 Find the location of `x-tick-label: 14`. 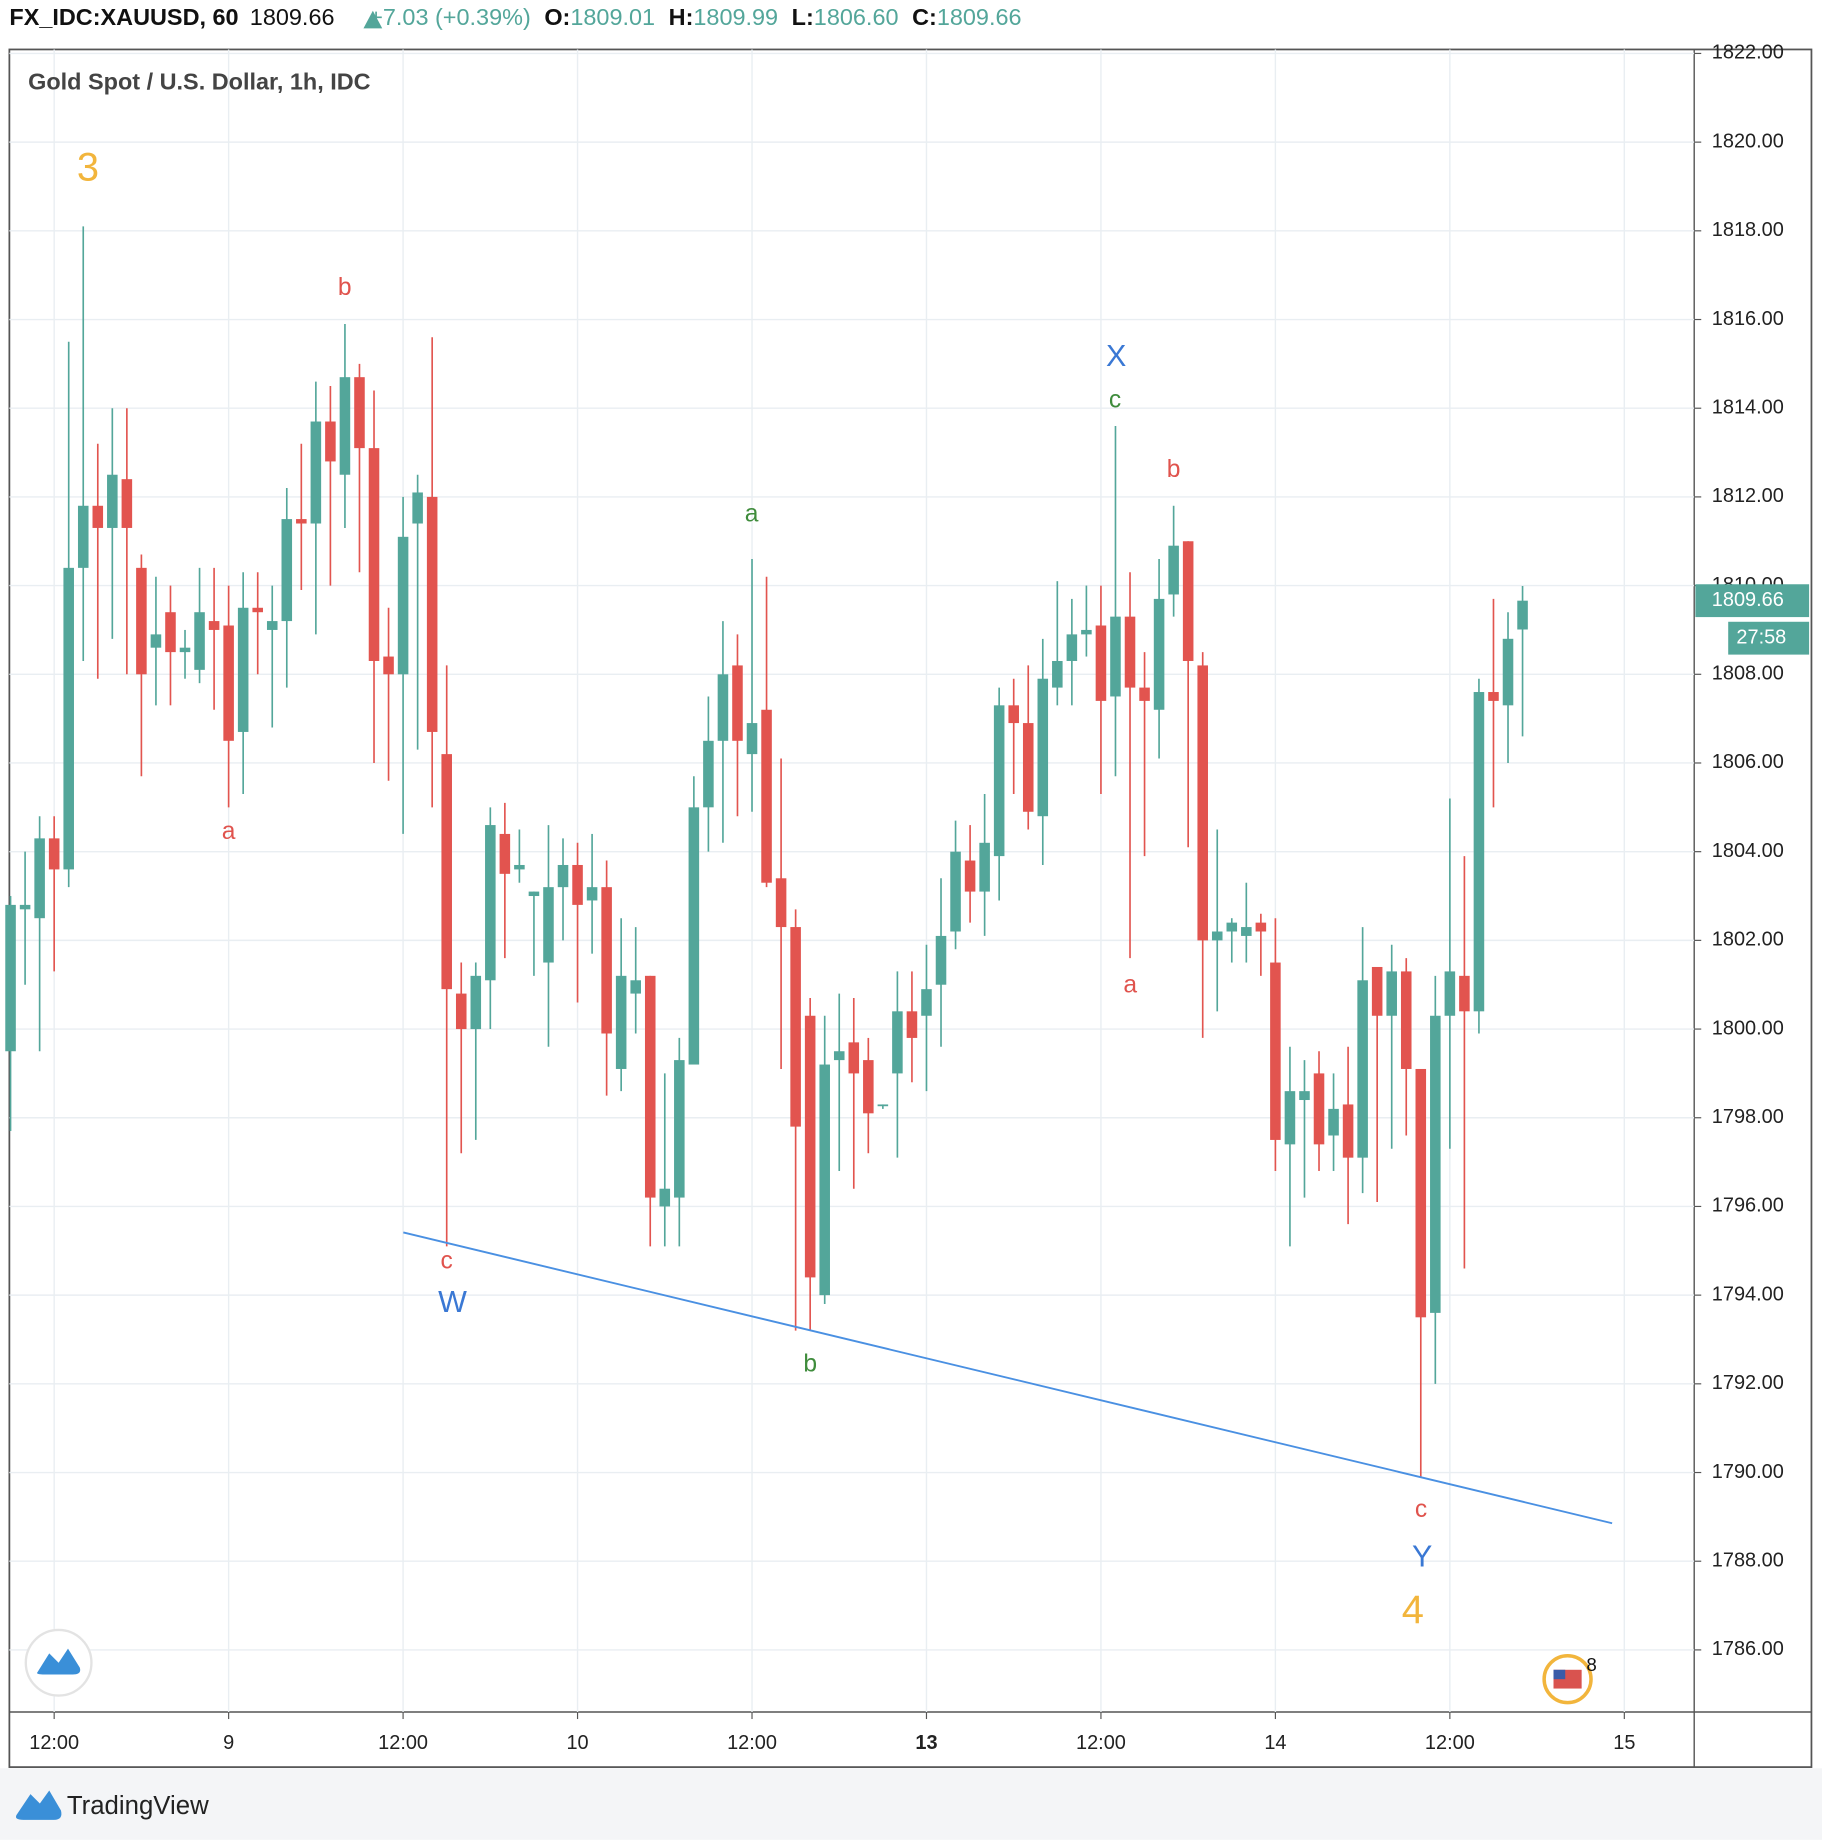

x-tick-label: 14 is located at coordinates (1275, 1743).